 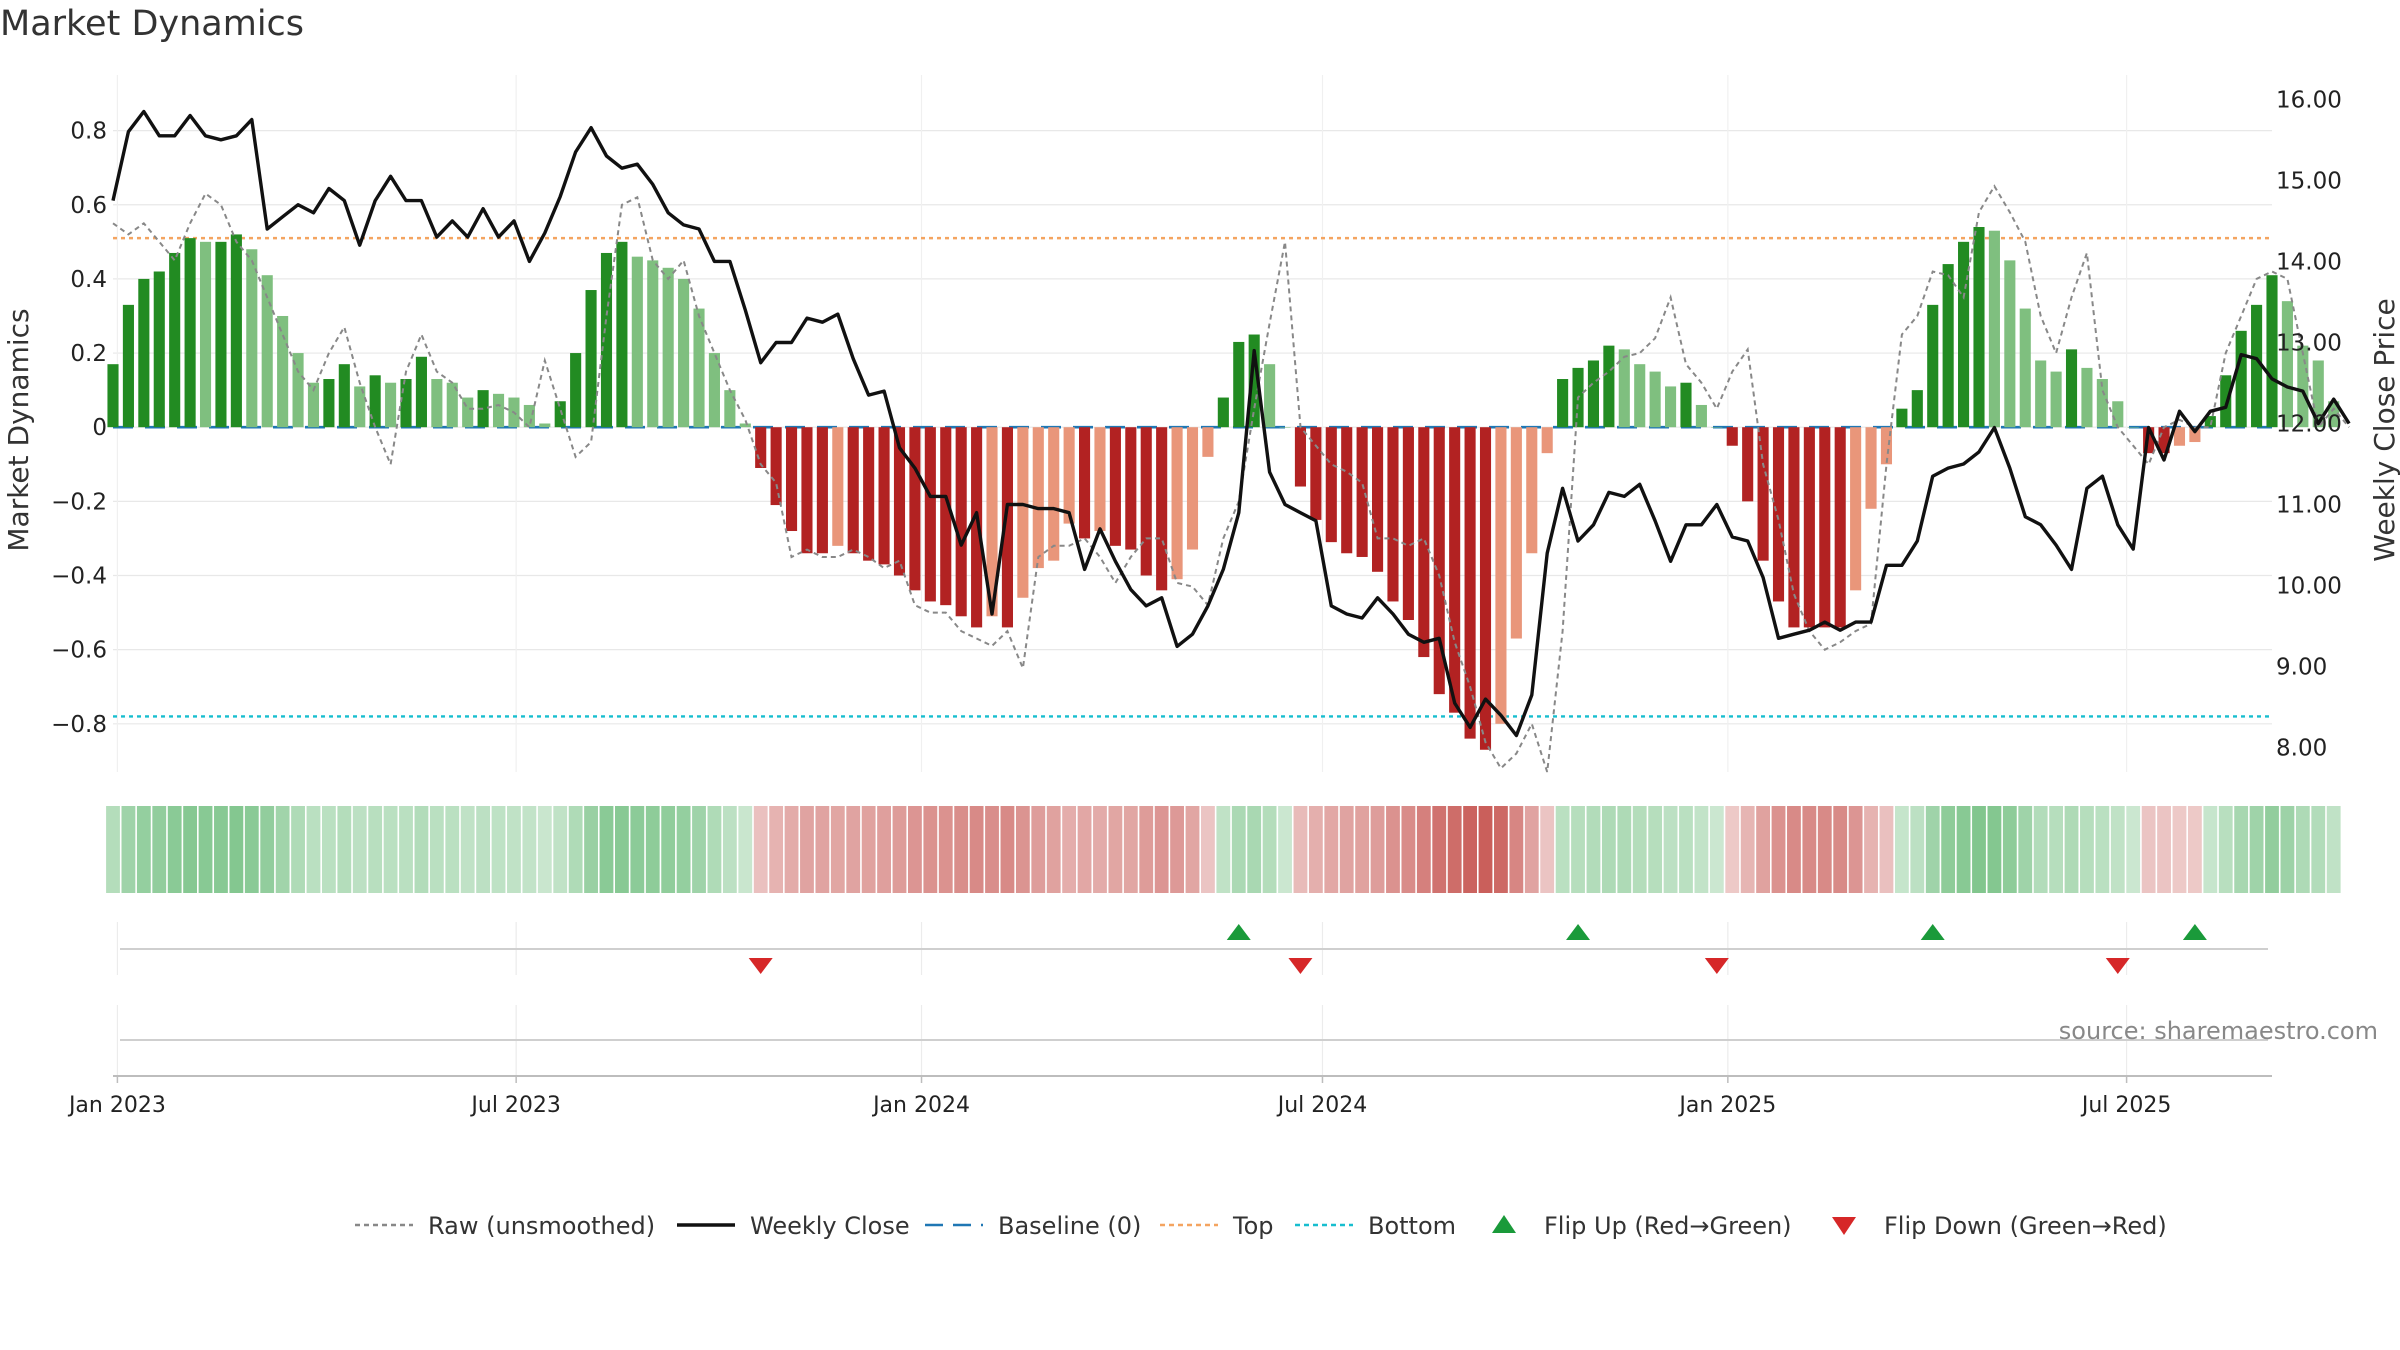 I want to click on legend-item: Flip Down (Green→Red), so click(x=1999, y=1226).